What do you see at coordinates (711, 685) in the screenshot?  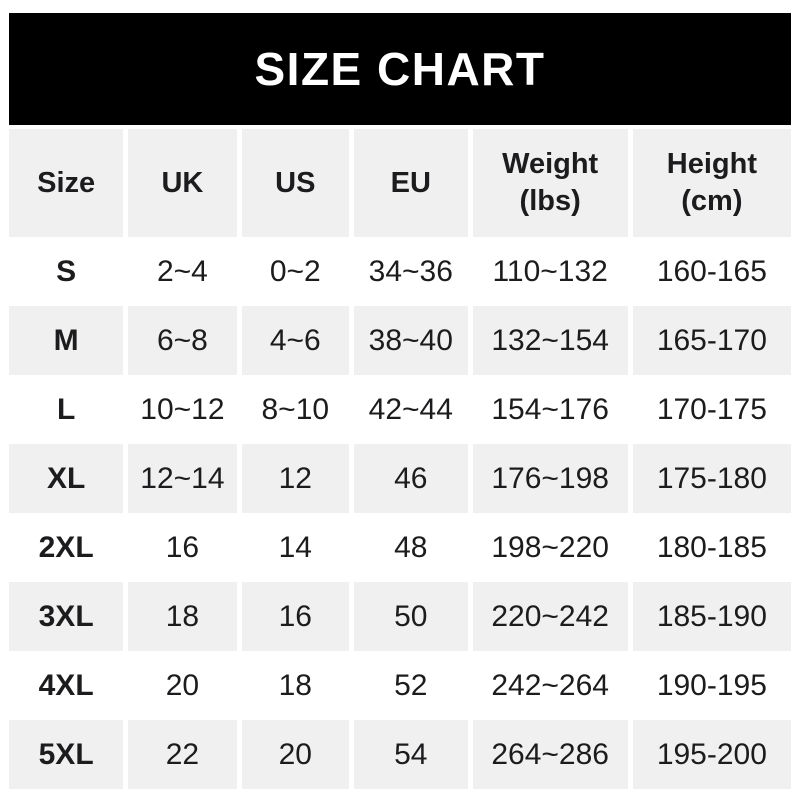 I see `cell-height_cm: 190-195` at bounding box center [711, 685].